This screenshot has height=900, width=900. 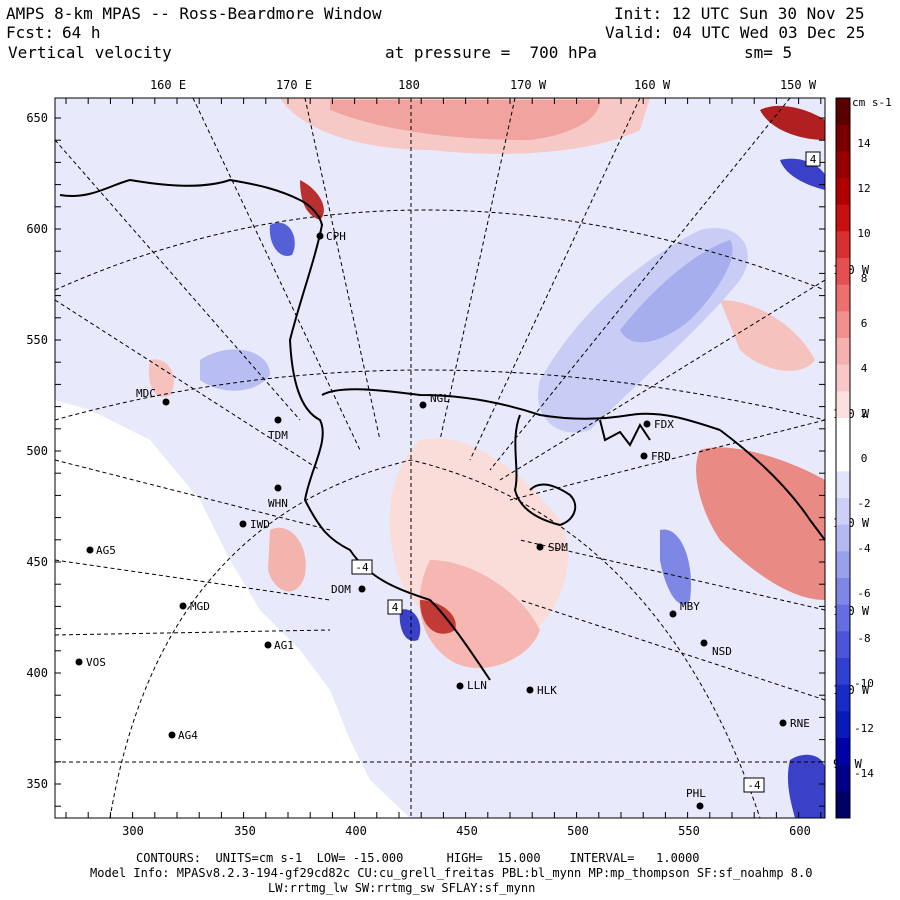 I want to click on y-tick-650: 650, so click(x=37, y=118).